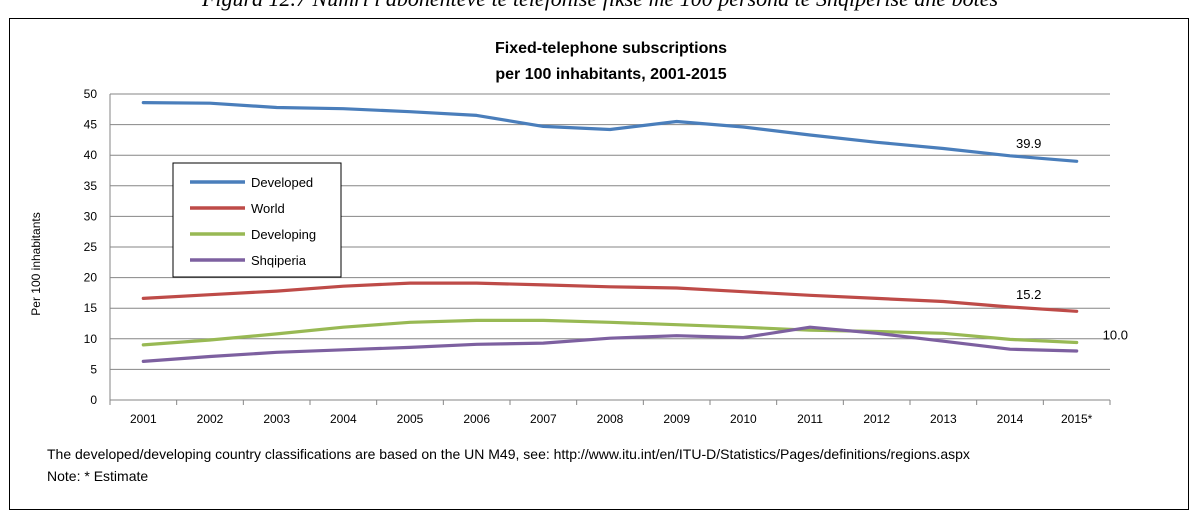  Describe the element at coordinates (91, 247) in the screenshot. I see `y-tick-label: 25` at that location.